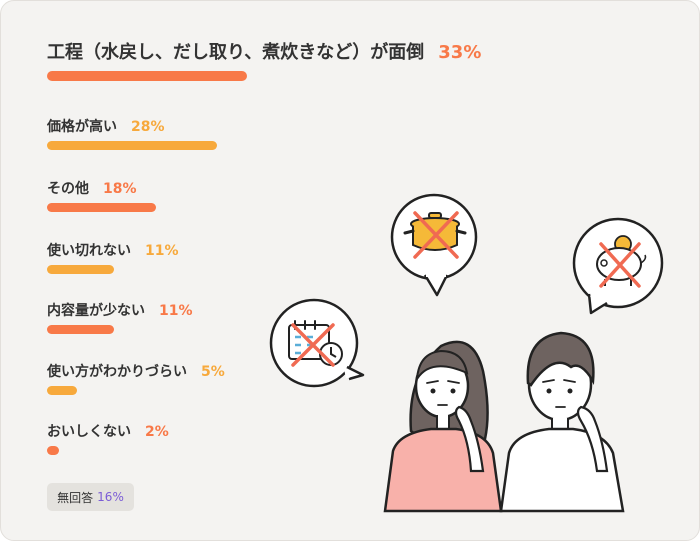 This screenshot has height=541, width=700. I want to click on bar-label-row: 価格が高い 28%, so click(106, 126).